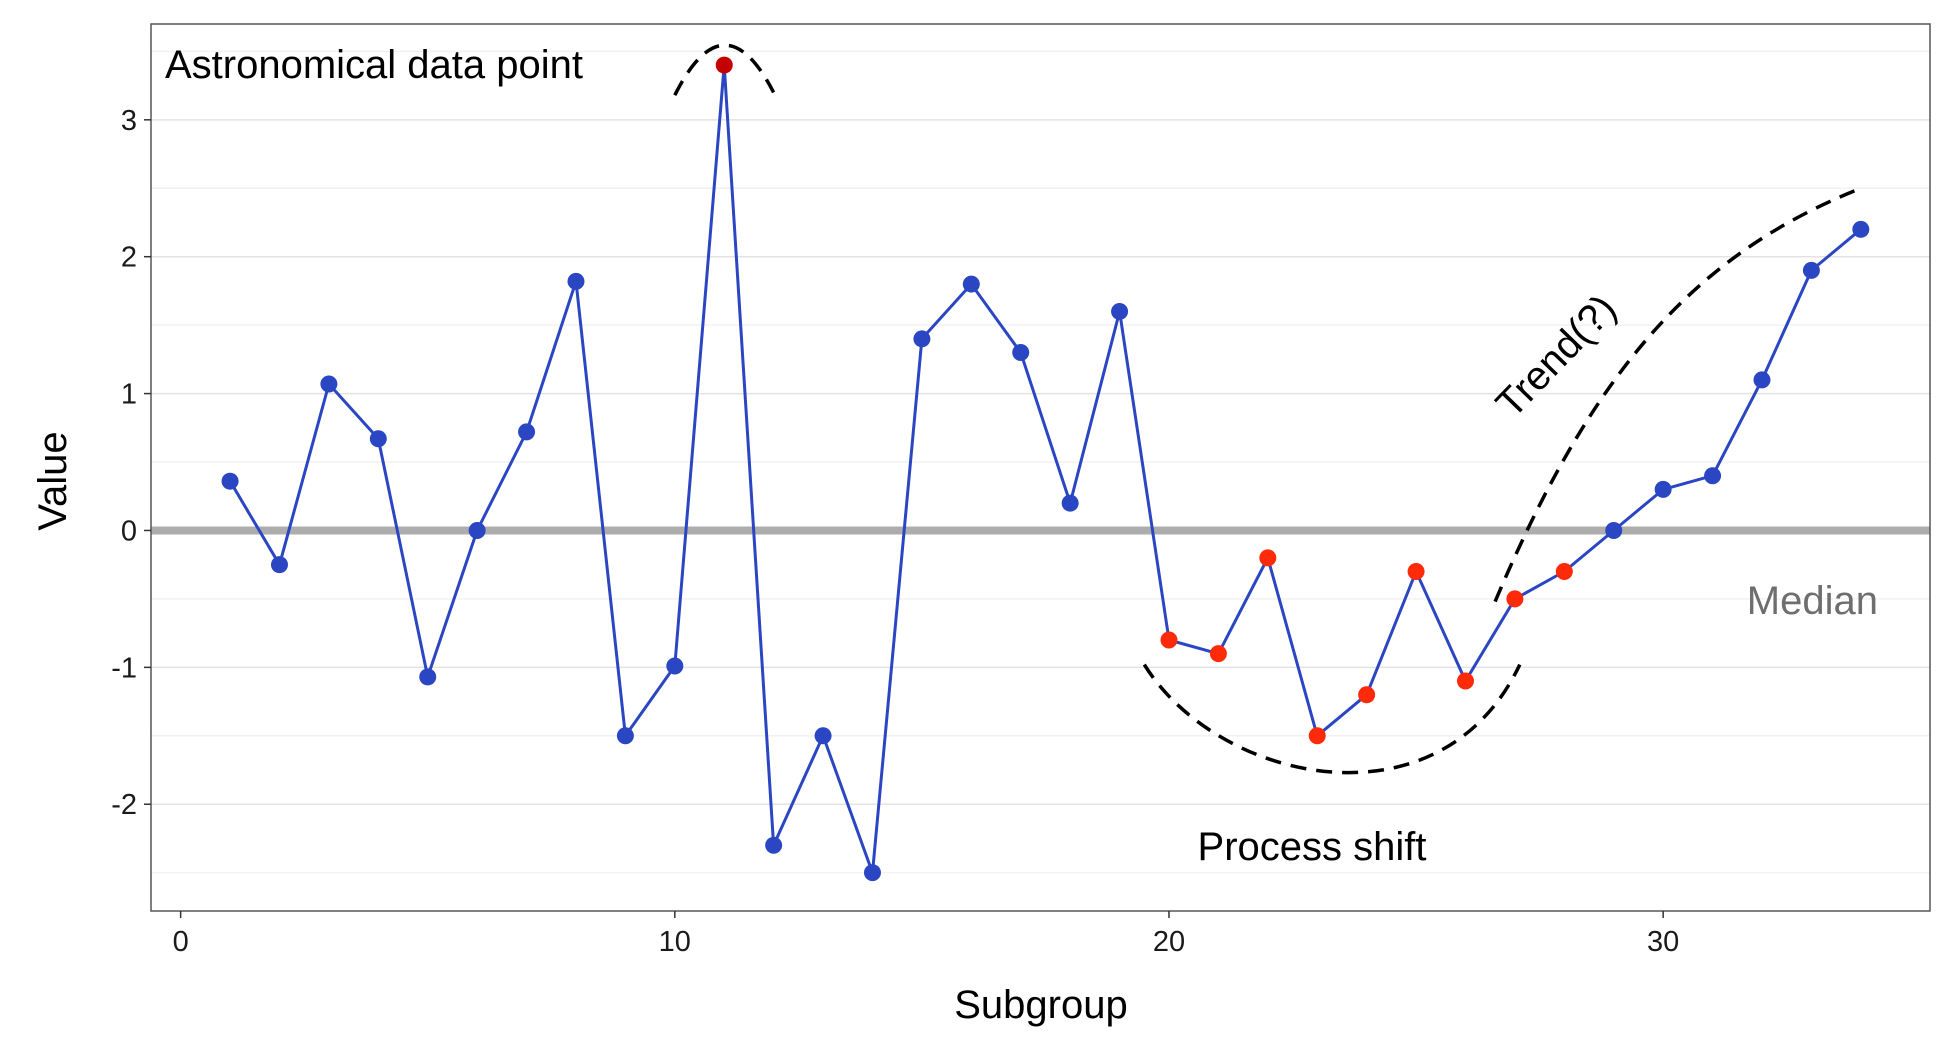 This screenshot has height=1054, width=1950. Describe the element at coordinates (374, 65) in the screenshot. I see `astronomical-point-annotation: Astronomical data point` at that location.